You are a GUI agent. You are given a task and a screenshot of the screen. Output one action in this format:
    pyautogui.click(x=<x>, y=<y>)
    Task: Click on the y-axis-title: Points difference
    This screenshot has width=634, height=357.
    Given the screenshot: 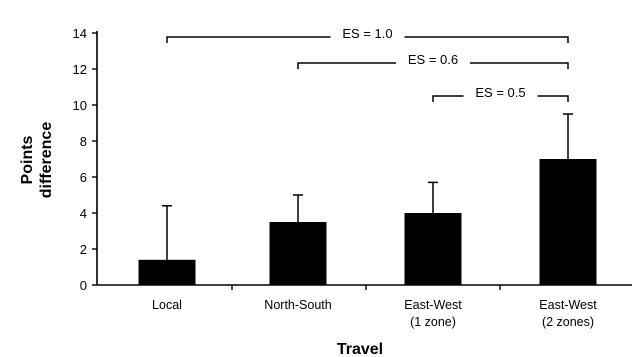 What is the action you would take?
    pyautogui.click(x=37, y=160)
    